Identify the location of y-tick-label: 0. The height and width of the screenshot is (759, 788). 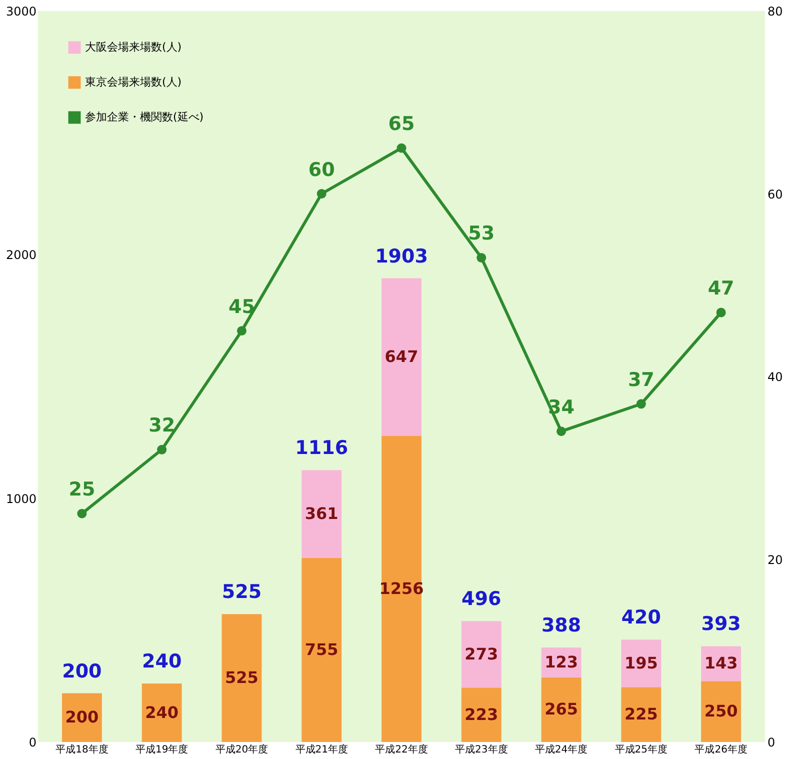
(32, 743).